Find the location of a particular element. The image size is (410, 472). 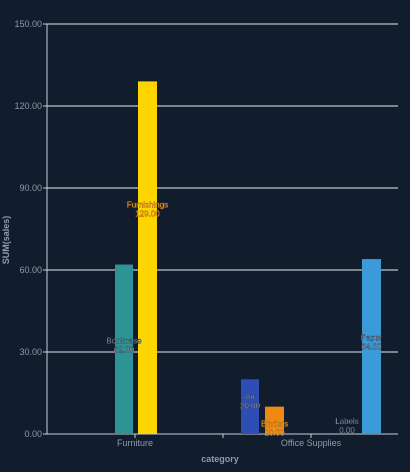

bar-value-label: 129.00 is located at coordinates (147, 213).